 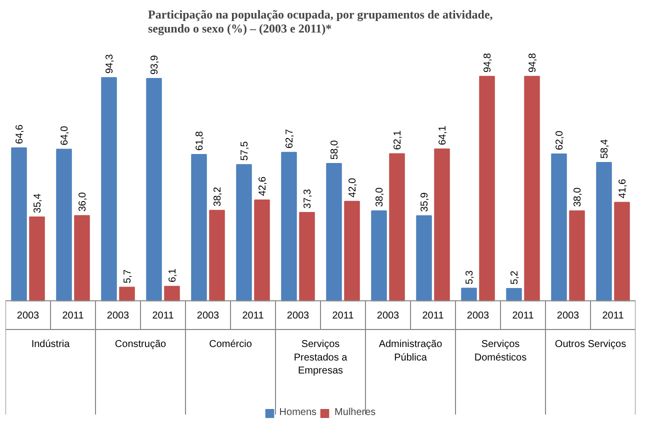 What do you see at coordinates (110, 64) in the screenshot?
I see `data-label: 94,3` at bounding box center [110, 64].